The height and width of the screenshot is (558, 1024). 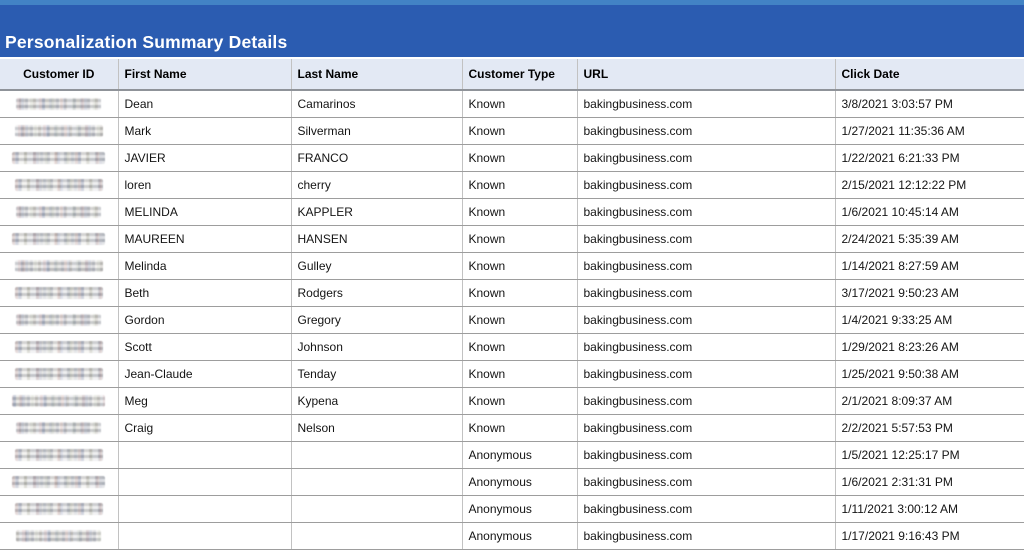 I want to click on cell-click-date: 1/29/2021 8:23:26 AM, so click(x=929, y=347).